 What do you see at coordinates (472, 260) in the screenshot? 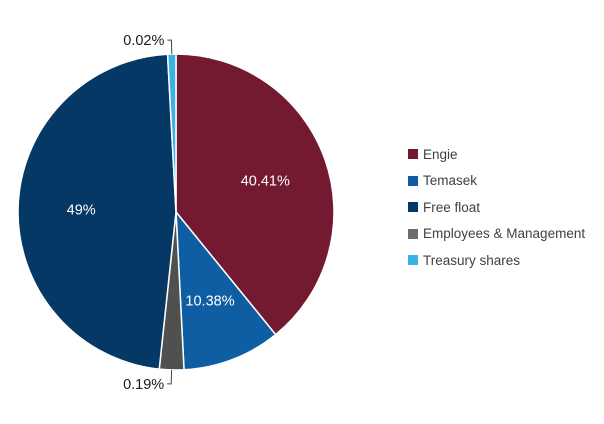
I see `legend-label: Treasury shares` at bounding box center [472, 260].